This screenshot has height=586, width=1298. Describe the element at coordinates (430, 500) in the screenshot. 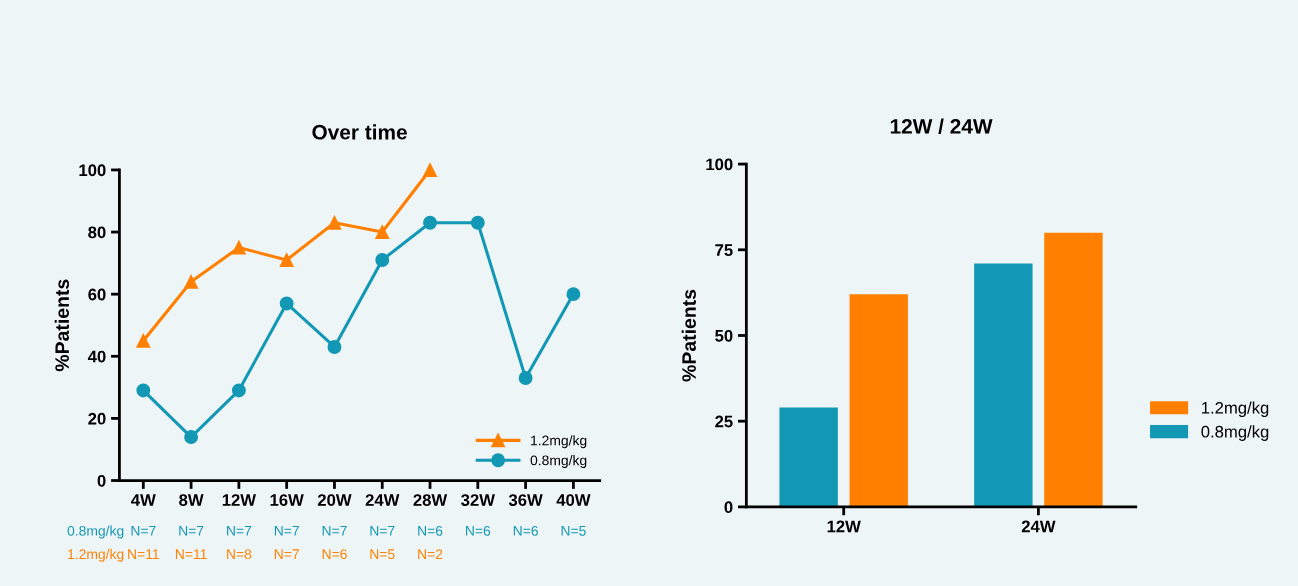

I see `x-tick-label: 28W` at that location.